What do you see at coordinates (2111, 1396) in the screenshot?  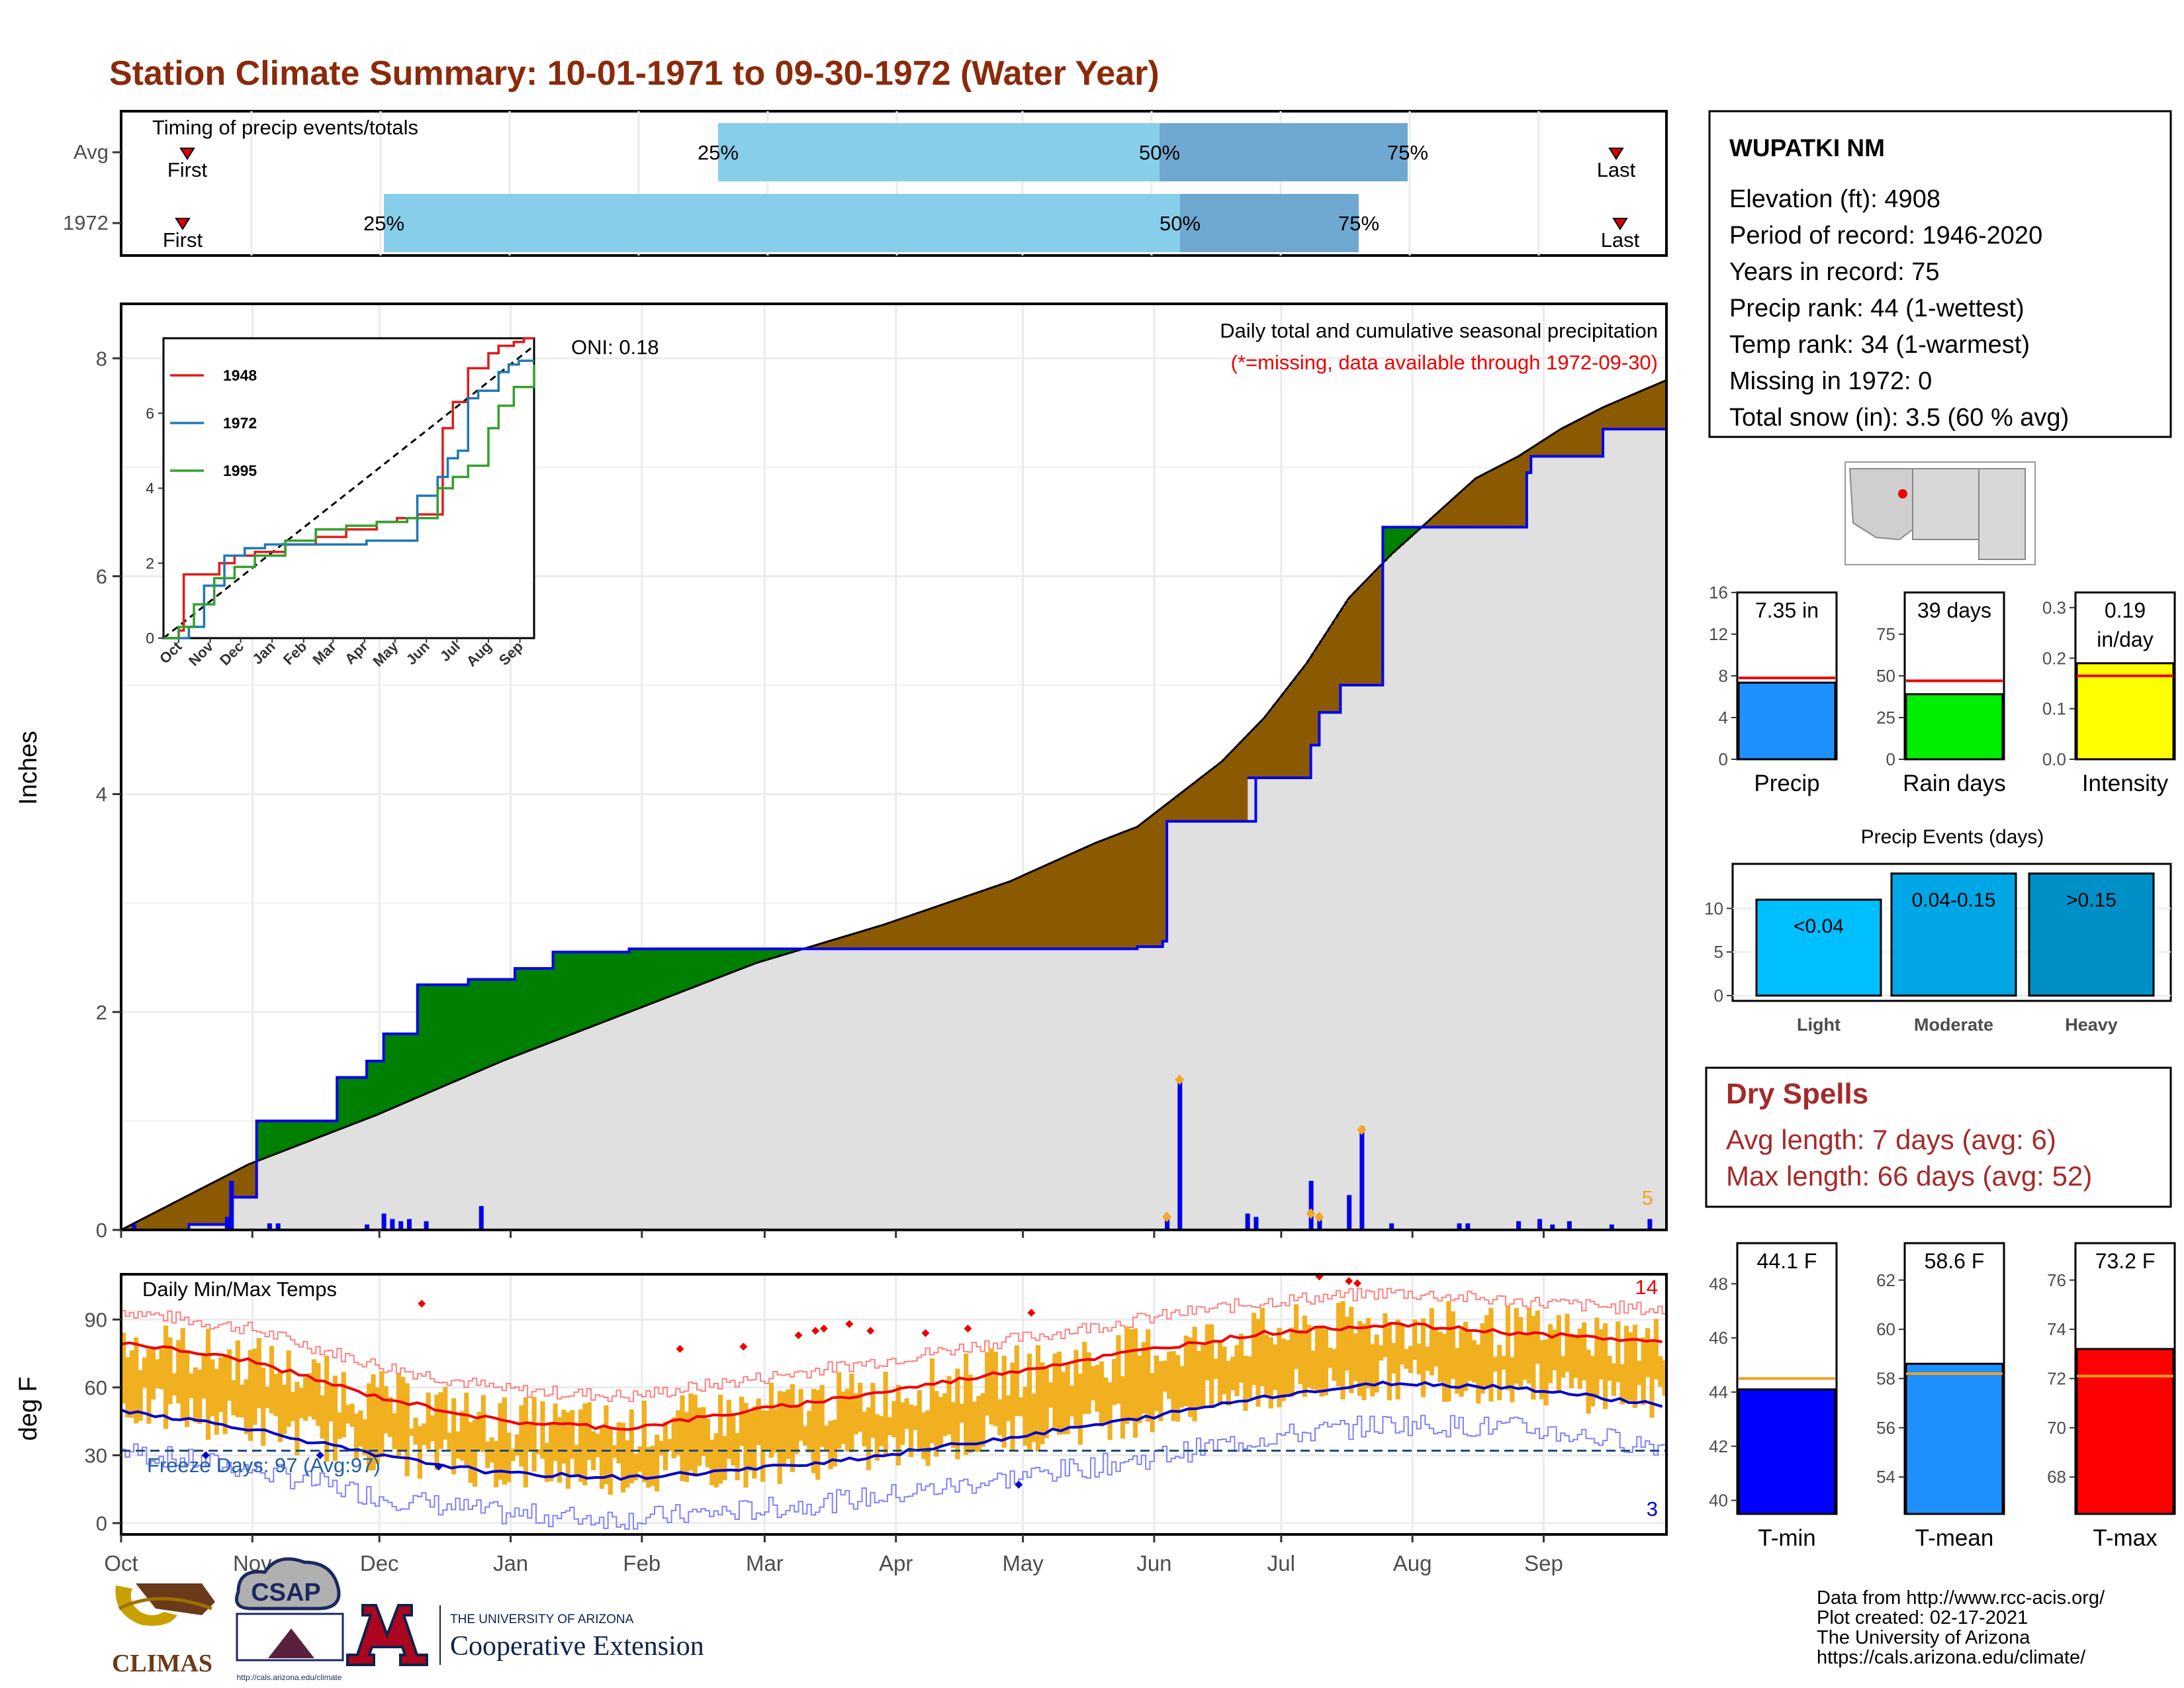 I see `tmax-summary-bar: 68 70 72 74 76 T-max 73.2 F` at bounding box center [2111, 1396].